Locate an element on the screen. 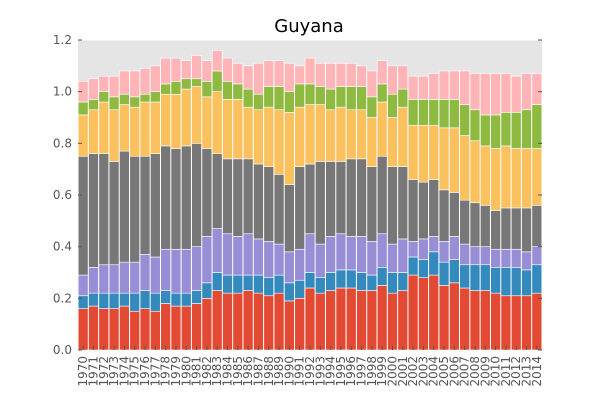 The width and height of the screenshot is (600, 400). x-tick-label: 1976 is located at coordinates (145, 371).